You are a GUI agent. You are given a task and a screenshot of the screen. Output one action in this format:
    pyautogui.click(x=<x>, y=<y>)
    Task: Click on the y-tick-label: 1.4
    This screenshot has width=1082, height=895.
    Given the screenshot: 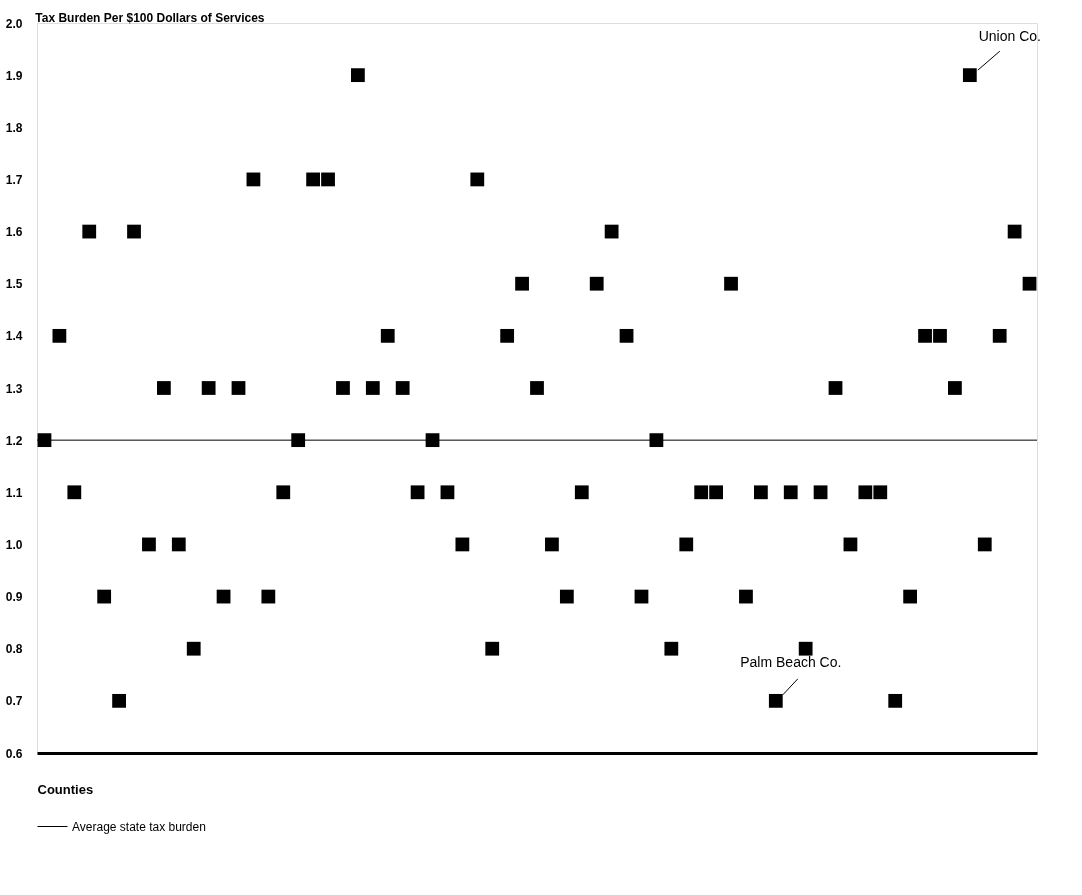 What is the action you would take?
    pyautogui.click(x=14, y=336)
    